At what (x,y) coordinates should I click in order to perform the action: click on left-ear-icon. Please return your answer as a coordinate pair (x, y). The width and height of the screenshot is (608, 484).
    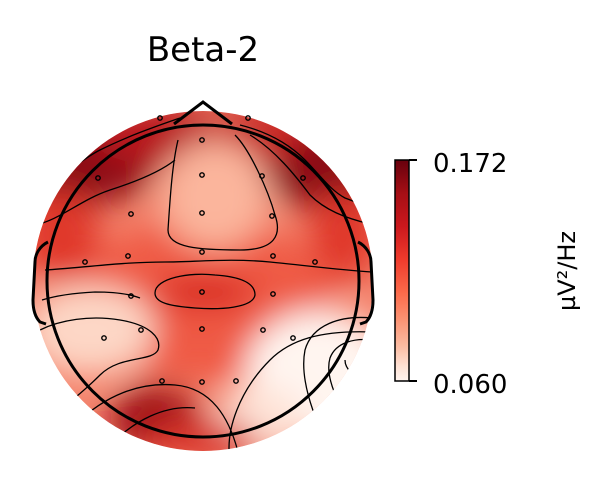
    Looking at the image, I should click on (40, 283).